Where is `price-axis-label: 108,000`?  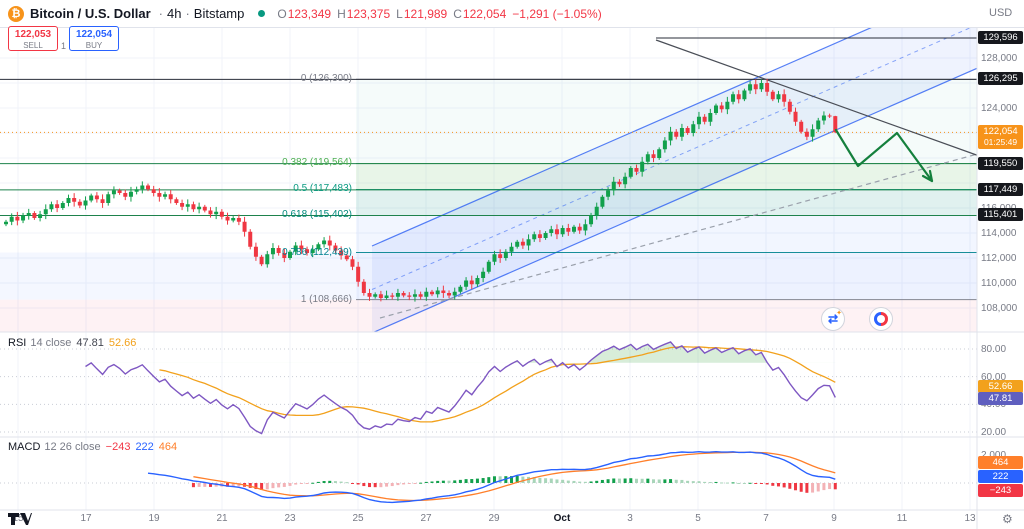 price-axis-label: 108,000 is located at coordinates (999, 308).